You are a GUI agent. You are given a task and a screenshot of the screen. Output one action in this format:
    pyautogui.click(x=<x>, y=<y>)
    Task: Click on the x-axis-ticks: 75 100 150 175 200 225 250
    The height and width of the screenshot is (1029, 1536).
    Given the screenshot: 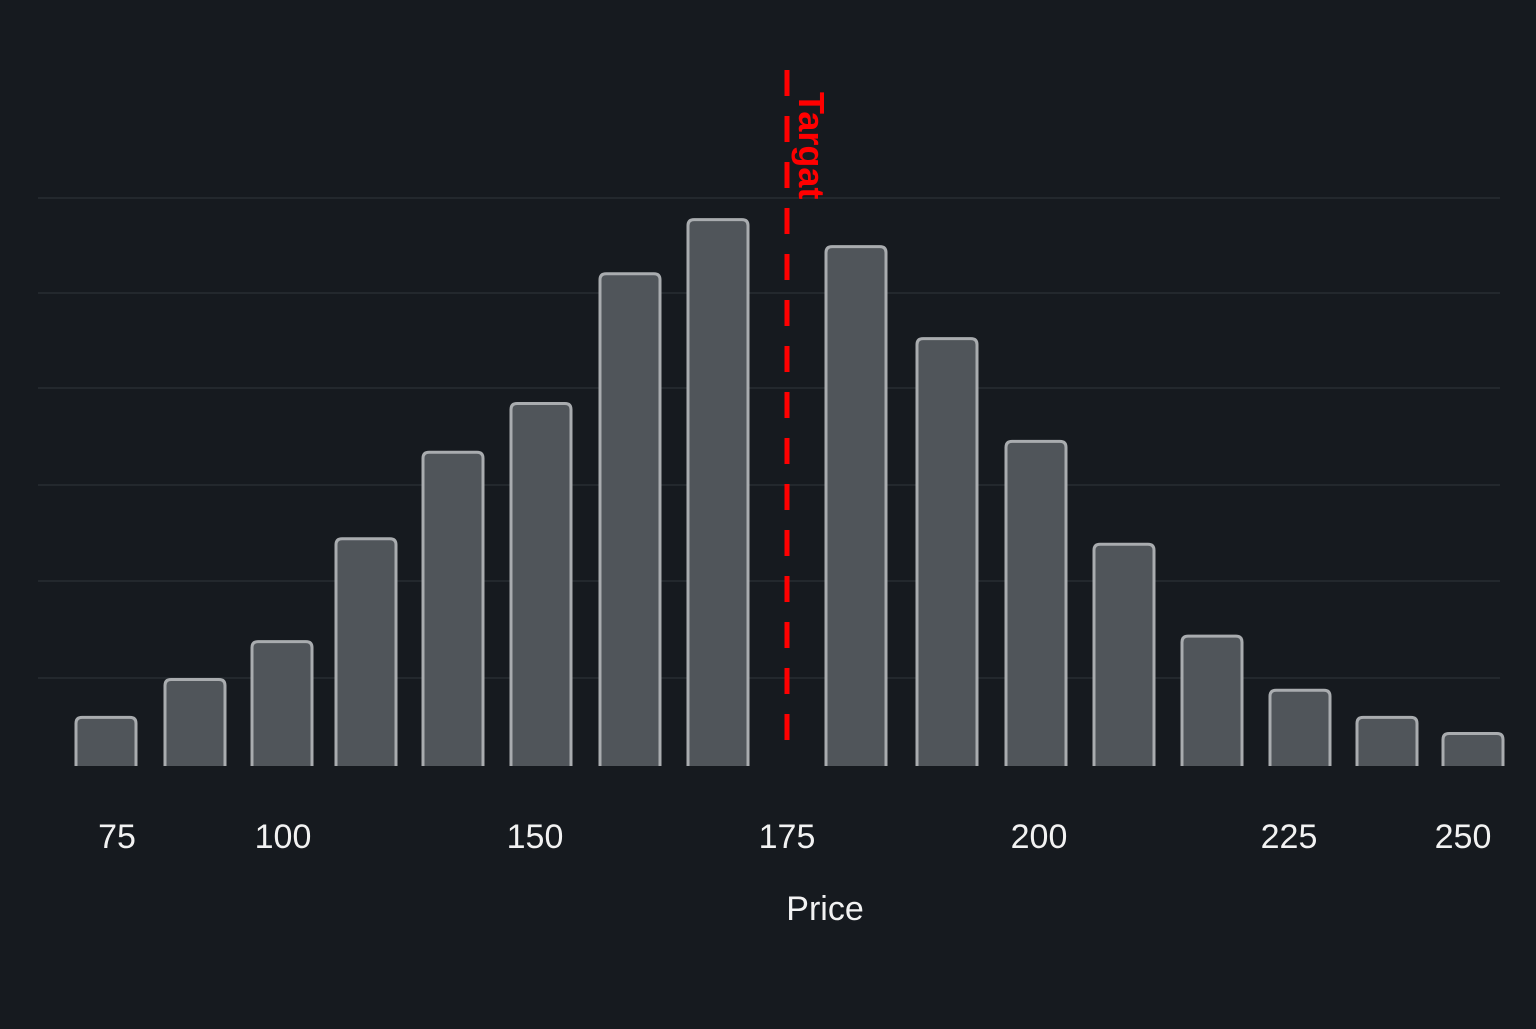 What is the action you would take?
    pyautogui.click(x=794, y=837)
    